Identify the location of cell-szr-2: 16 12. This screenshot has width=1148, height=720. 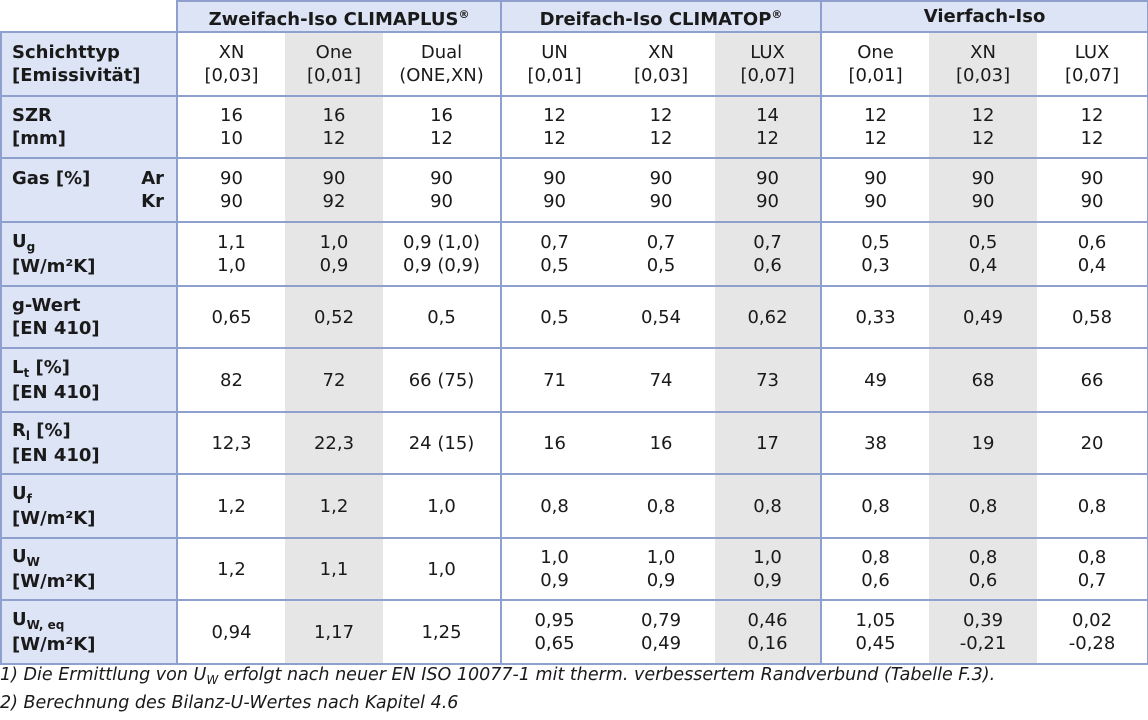
(334, 127).